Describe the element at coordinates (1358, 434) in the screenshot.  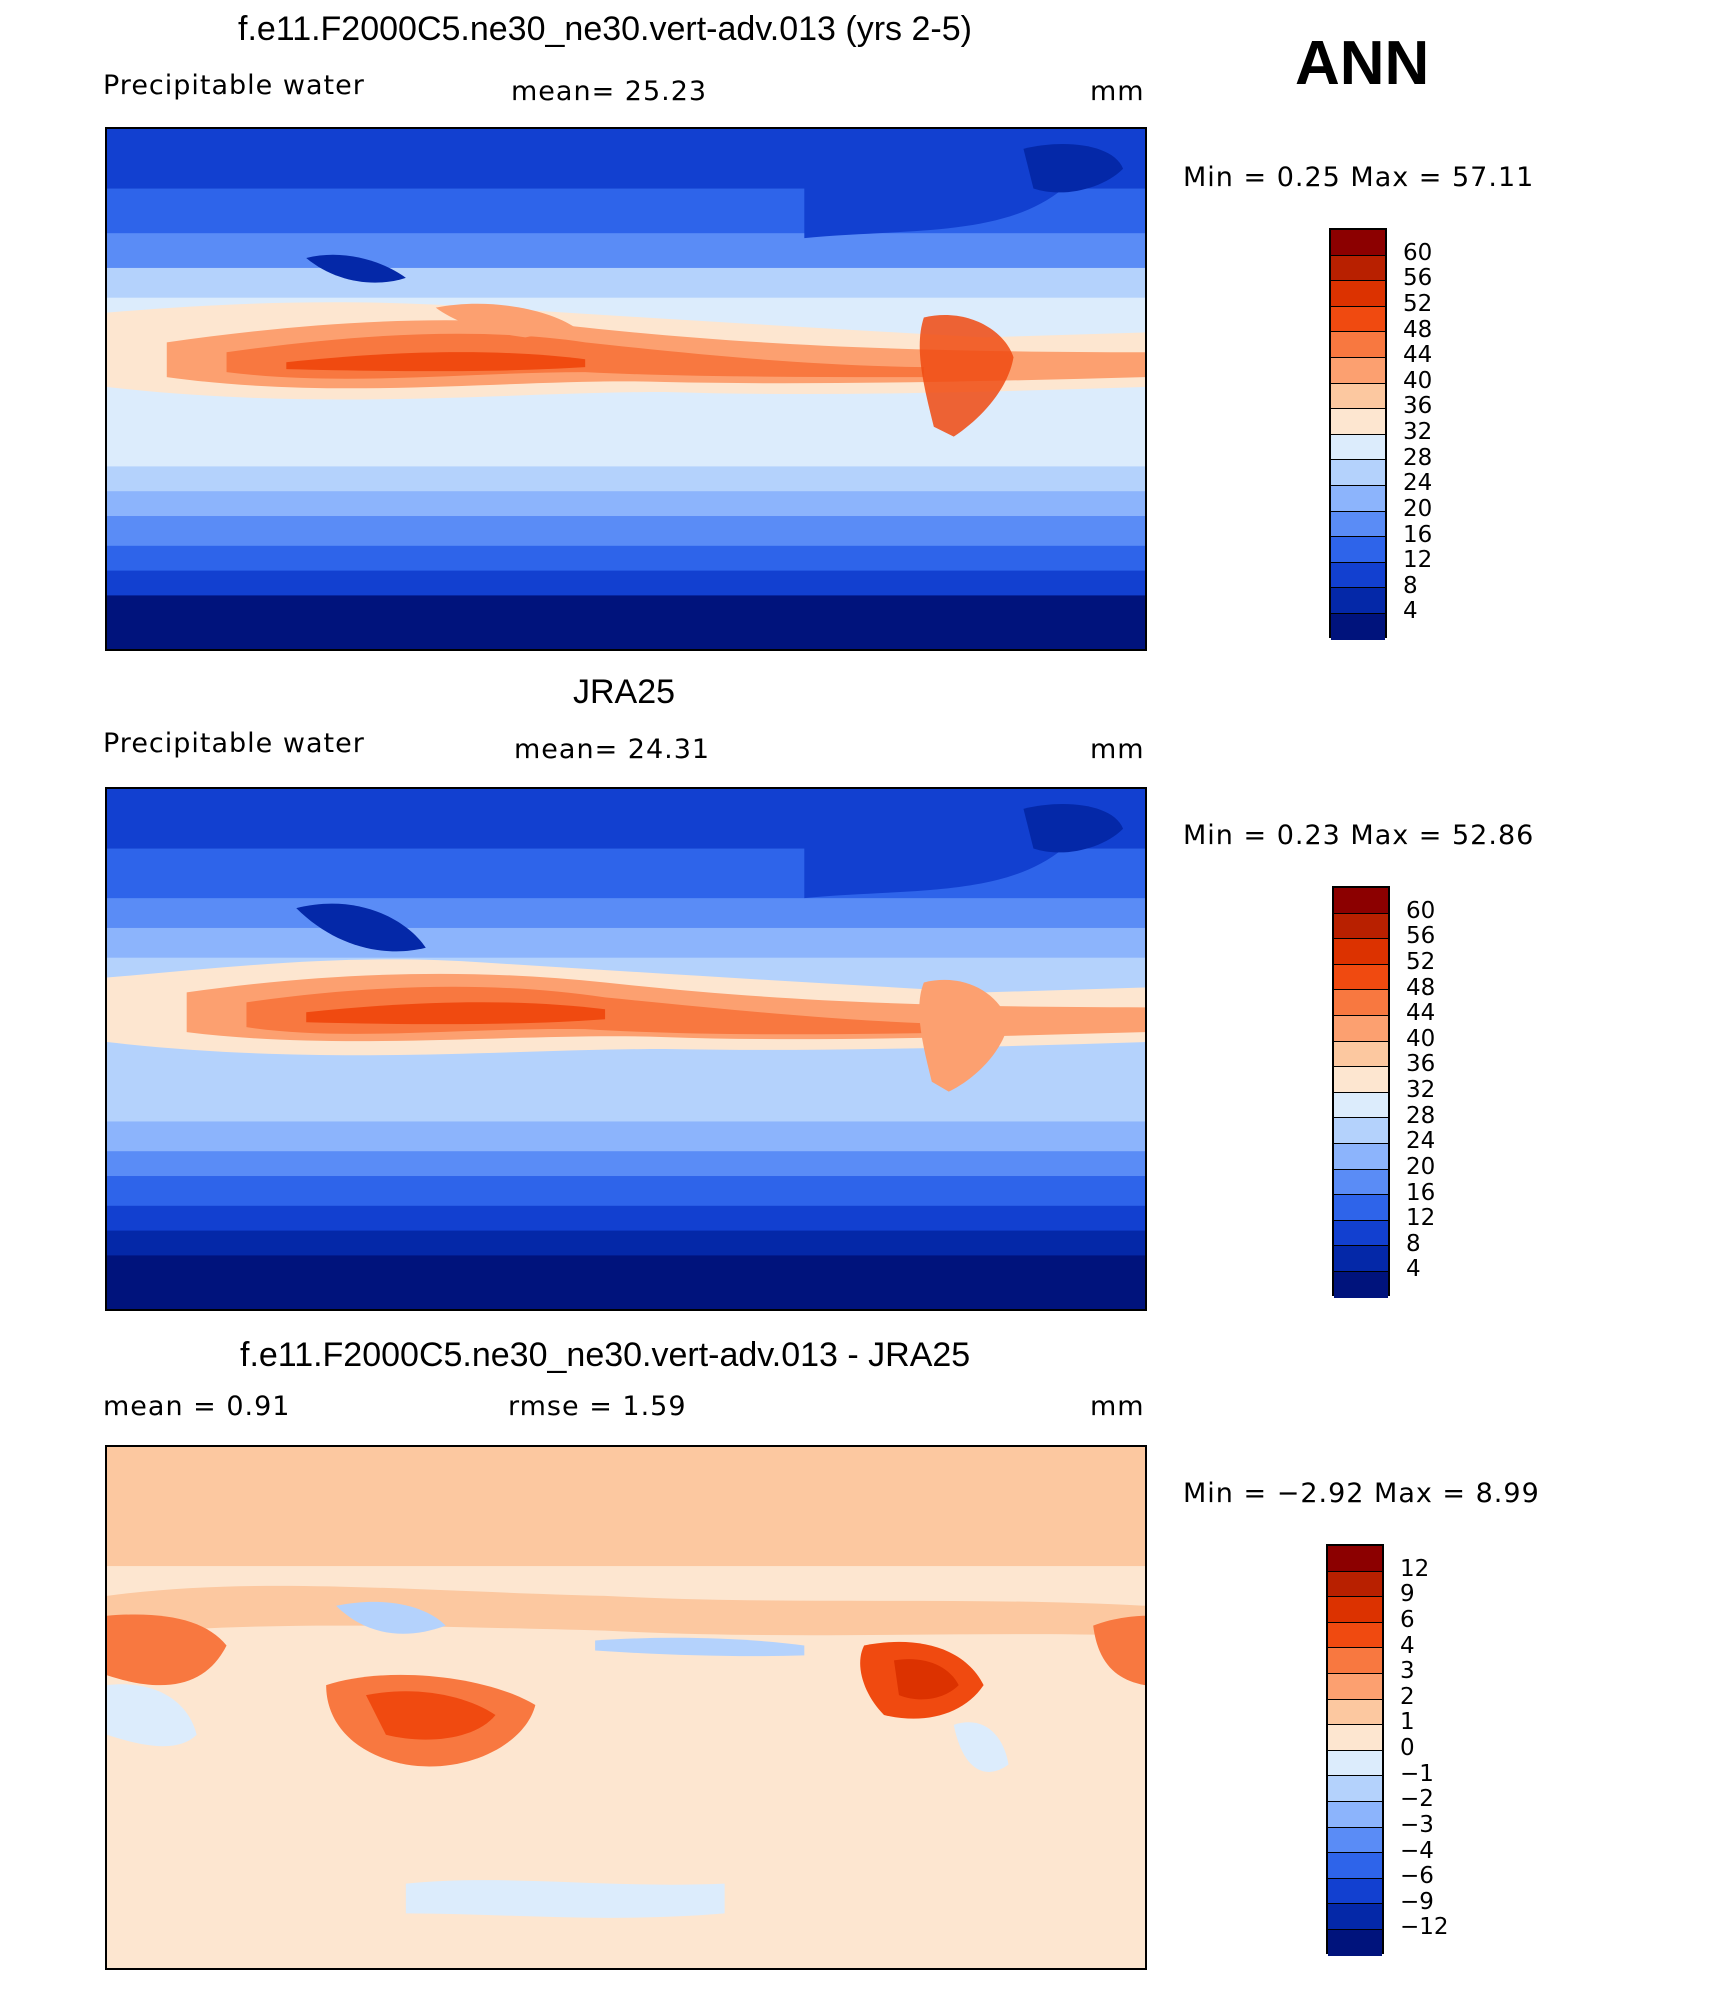
I see `panel-1-colorbar` at that location.